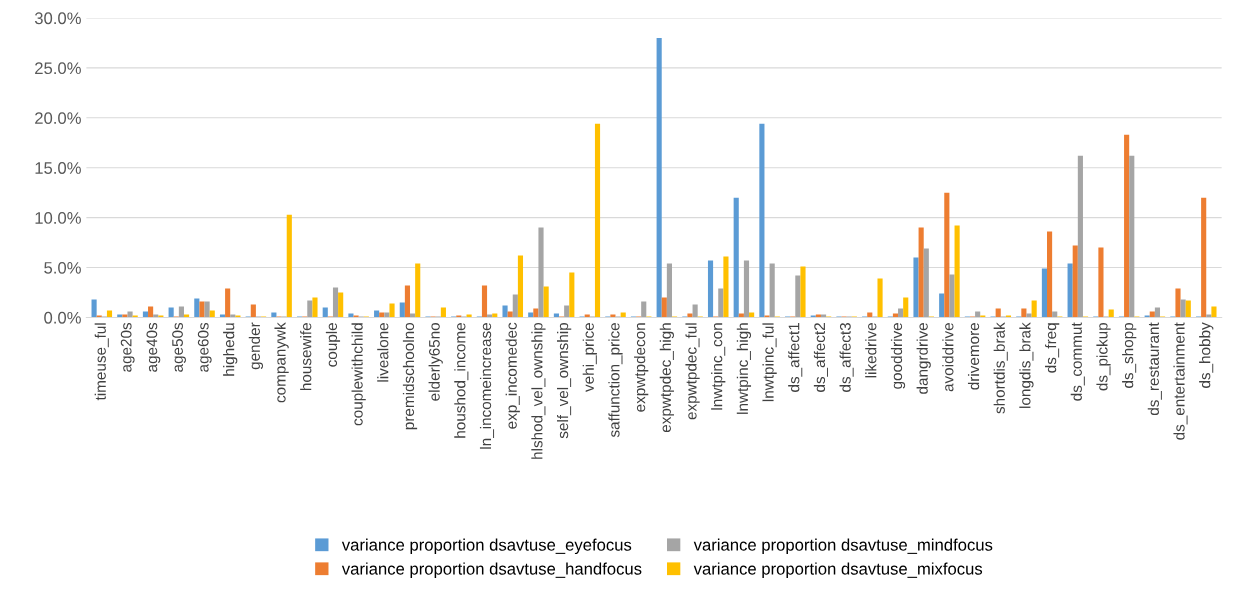 This screenshot has width=1234, height=599. Describe the element at coordinates (230, 349) in the screenshot. I see `x-tick-label: highedu` at that location.